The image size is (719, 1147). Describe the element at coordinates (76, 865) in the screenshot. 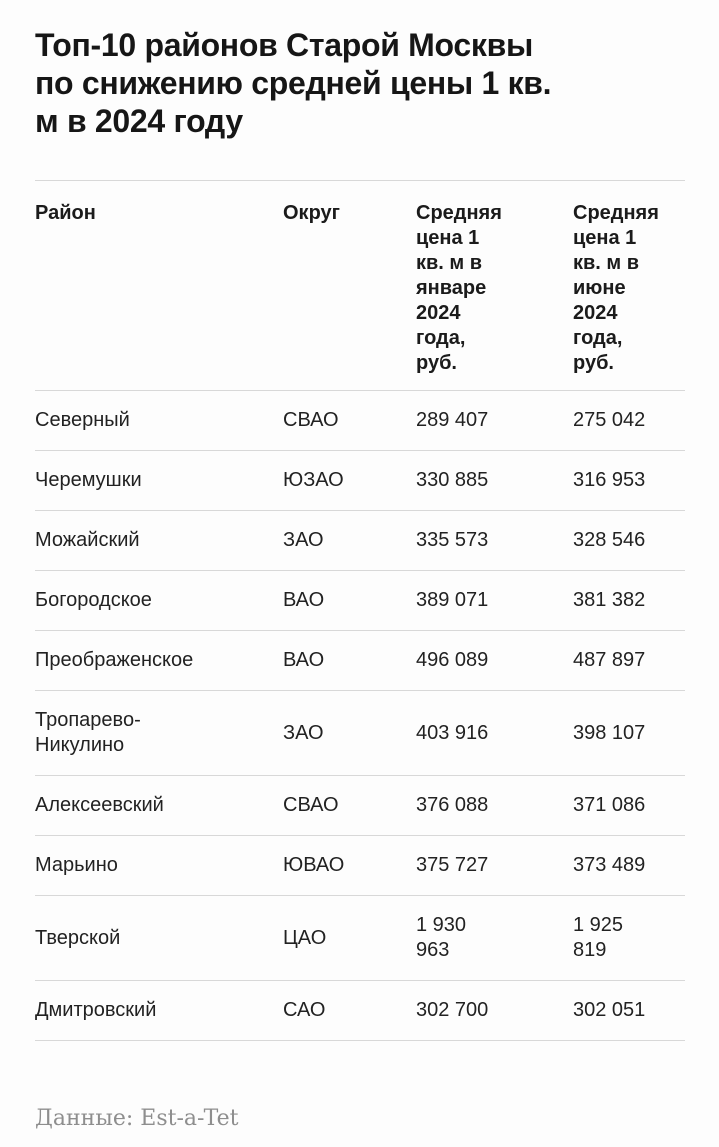

I see `cell-district: Марьино` at that location.